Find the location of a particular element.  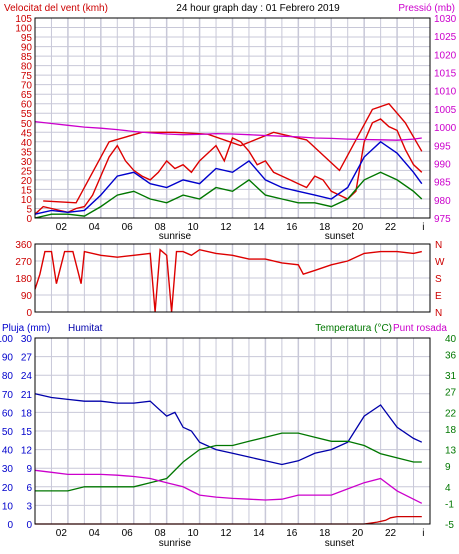

humidity-y-tick-label: 60 is located at coordinates (8, 413).